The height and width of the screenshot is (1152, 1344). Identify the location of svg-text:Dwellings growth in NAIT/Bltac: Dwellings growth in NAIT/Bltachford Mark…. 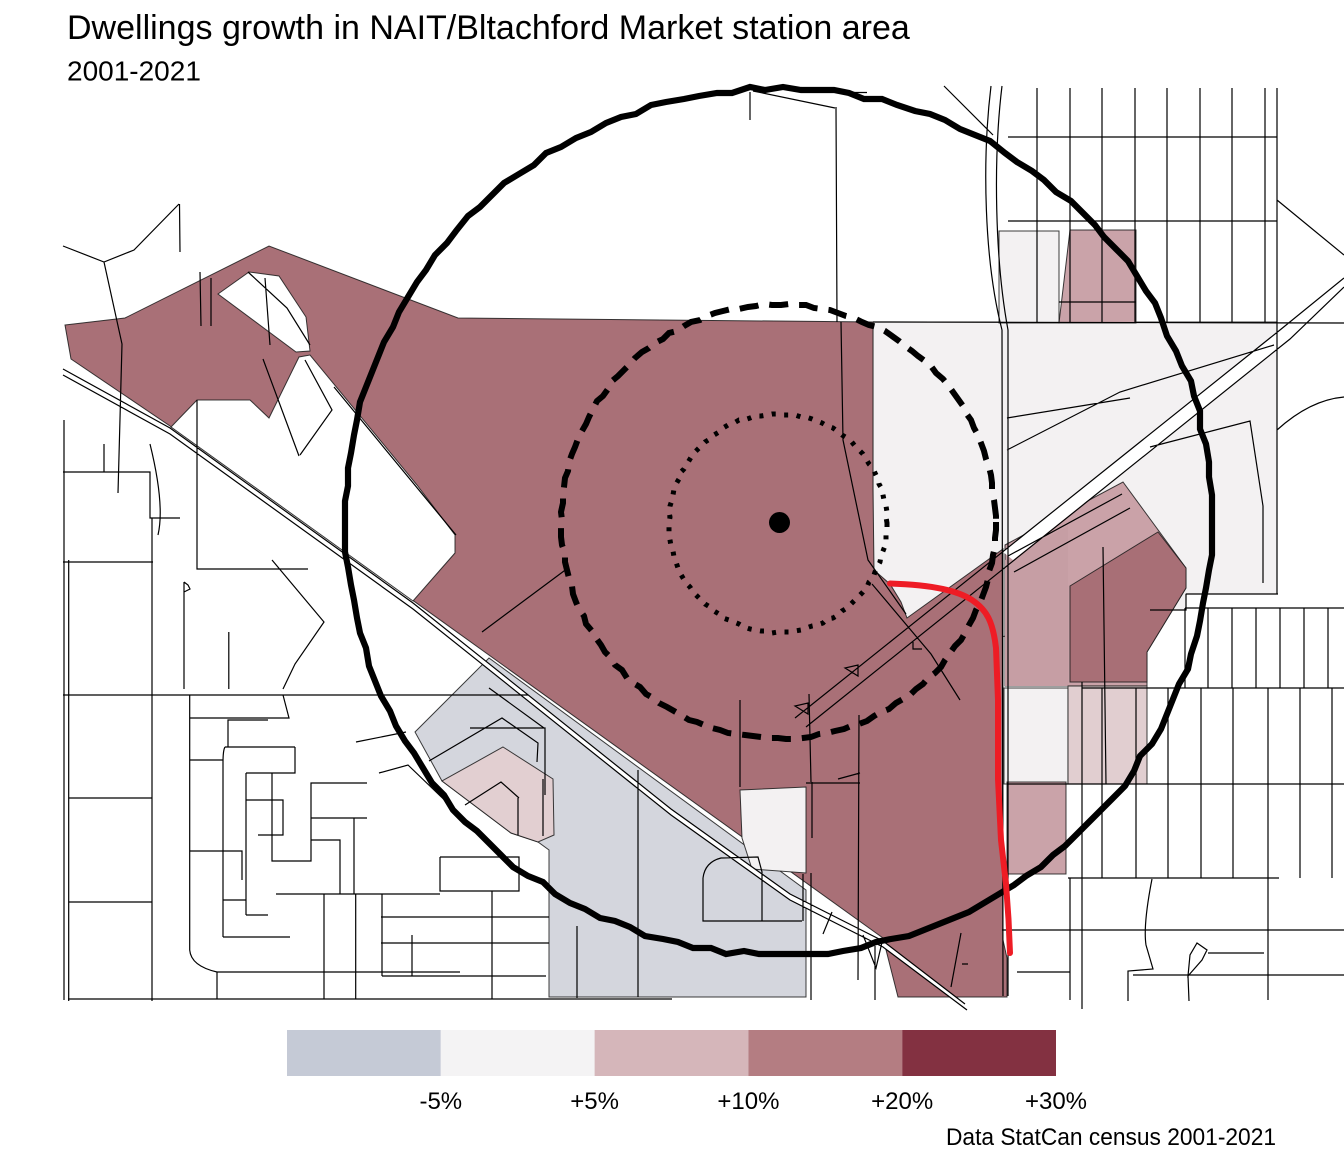
(488, 28).